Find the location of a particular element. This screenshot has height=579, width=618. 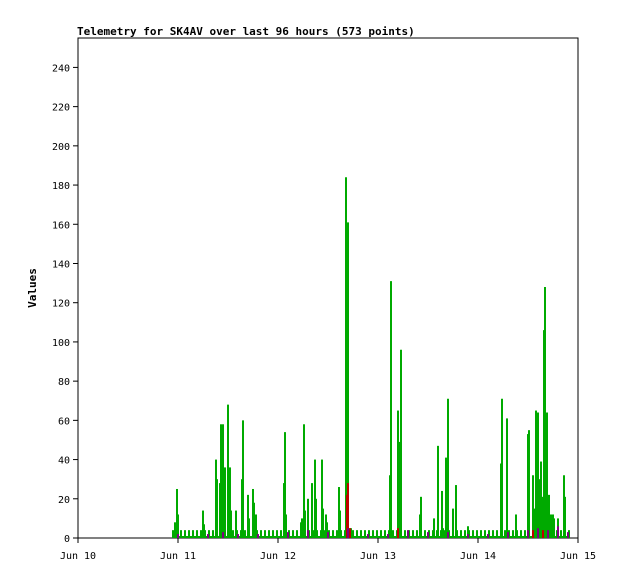

y-tick-label: 220 is located at coordinates (61, 108).